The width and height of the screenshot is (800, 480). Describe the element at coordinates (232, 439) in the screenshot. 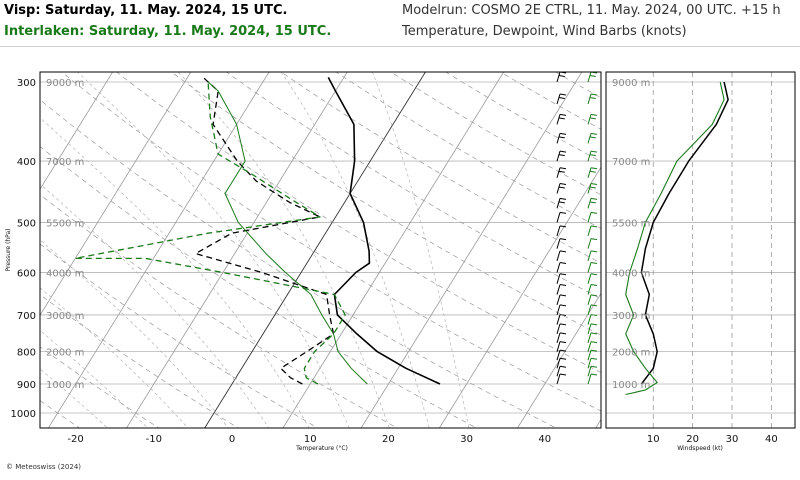

I see `temperature-tick-label: 0` at that location.